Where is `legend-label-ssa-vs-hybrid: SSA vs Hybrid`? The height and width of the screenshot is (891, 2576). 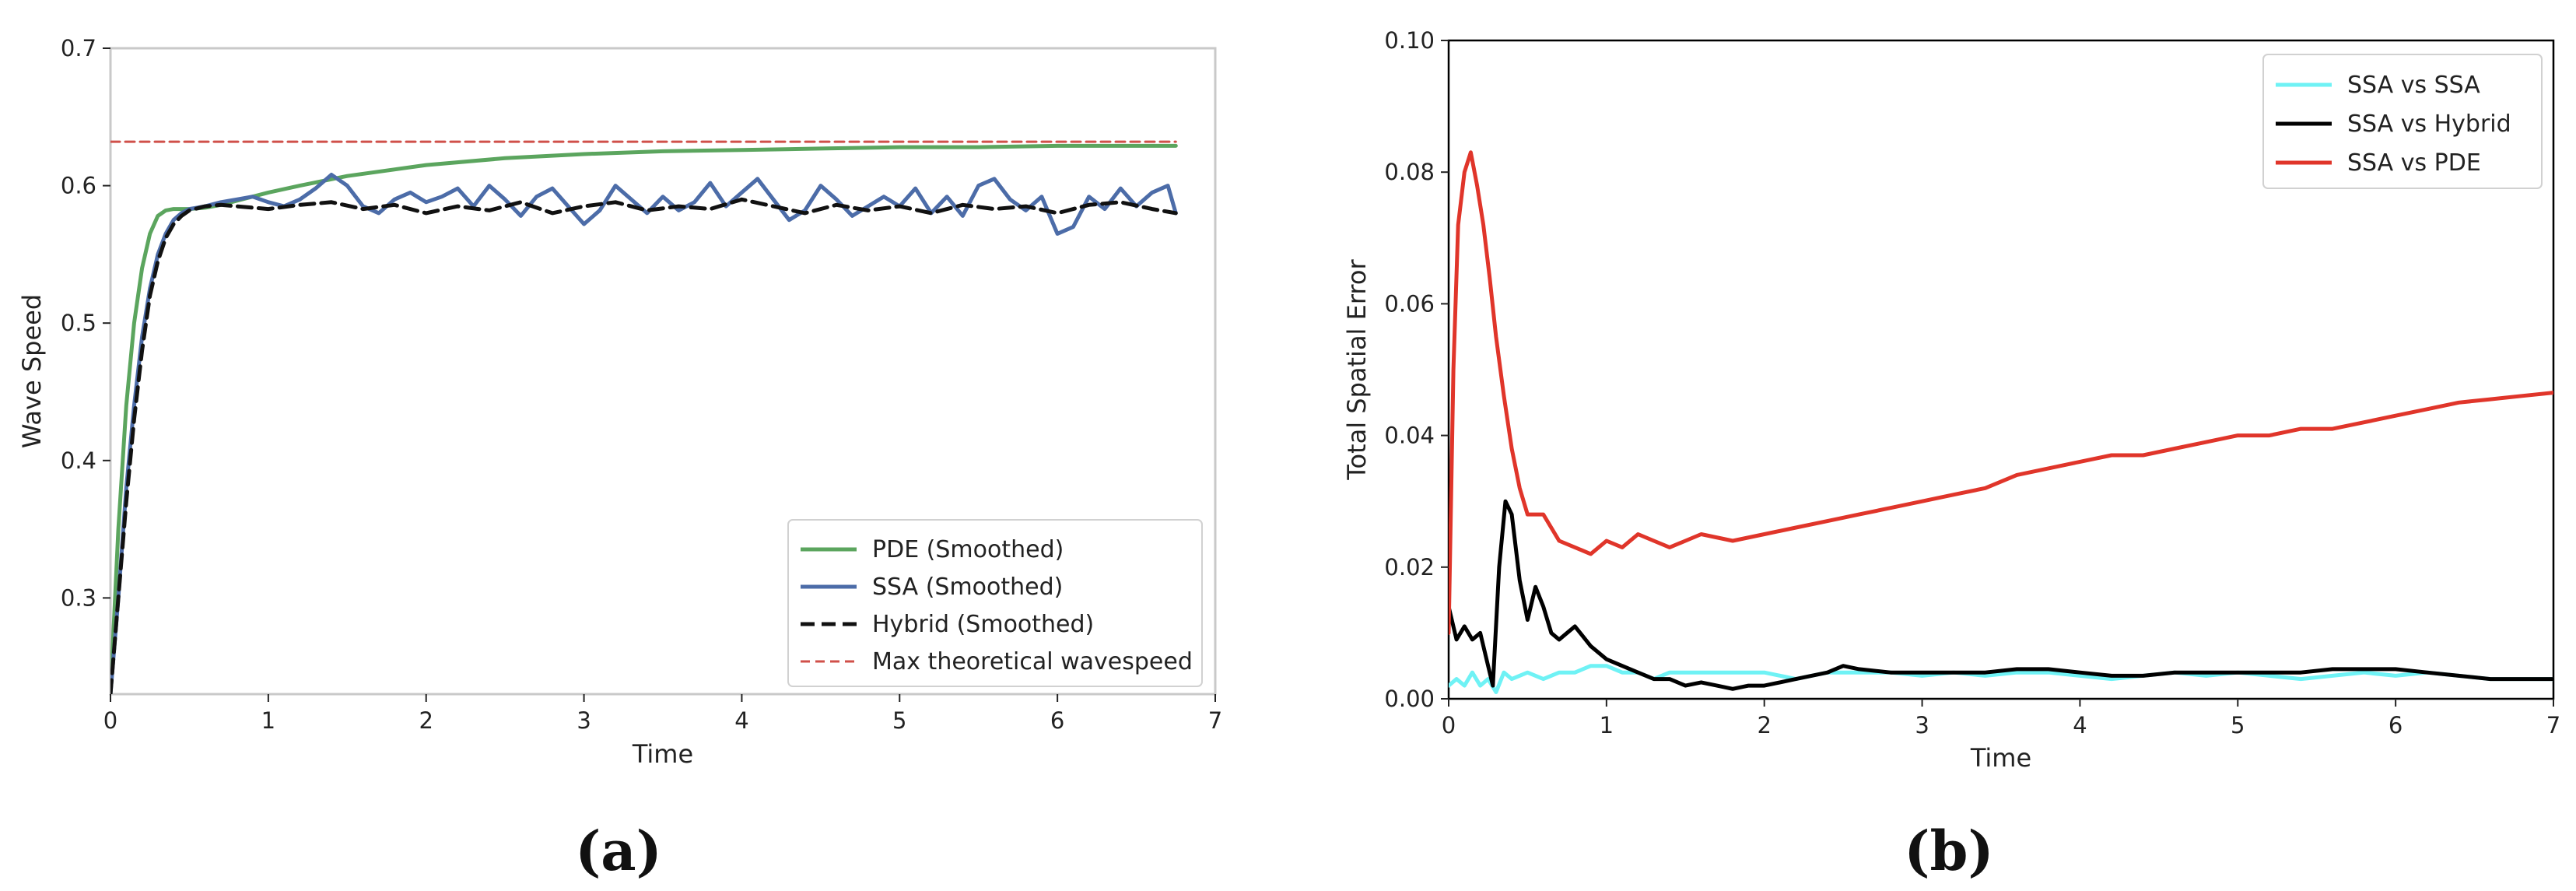 legend-label-ssa-vs-hybrid: SSA vs Hybrid is located at coordinates (2429, 124).